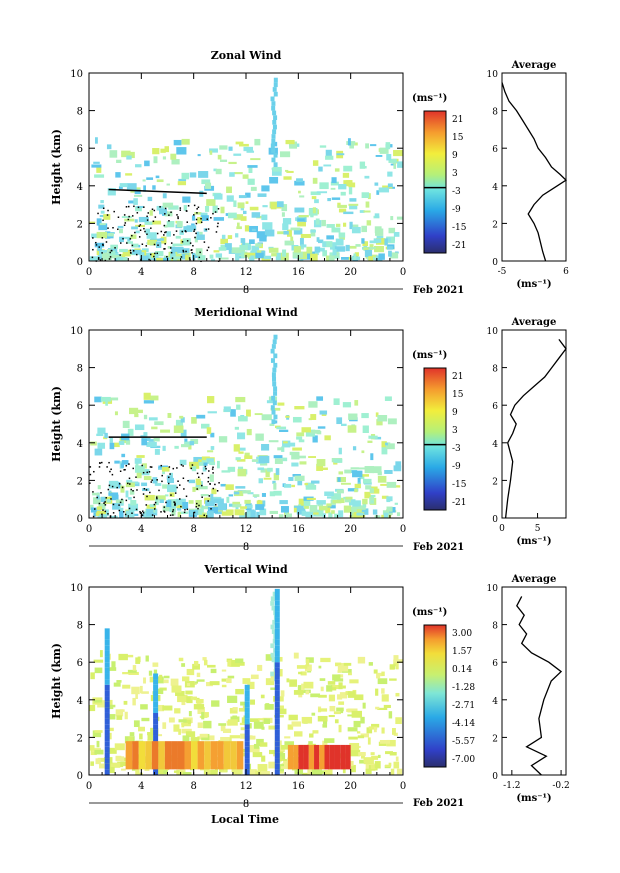 Image resolution: width=620 pixels, height=873 pixels. I want to click on y-tick-label: 10, so click(76, 331).